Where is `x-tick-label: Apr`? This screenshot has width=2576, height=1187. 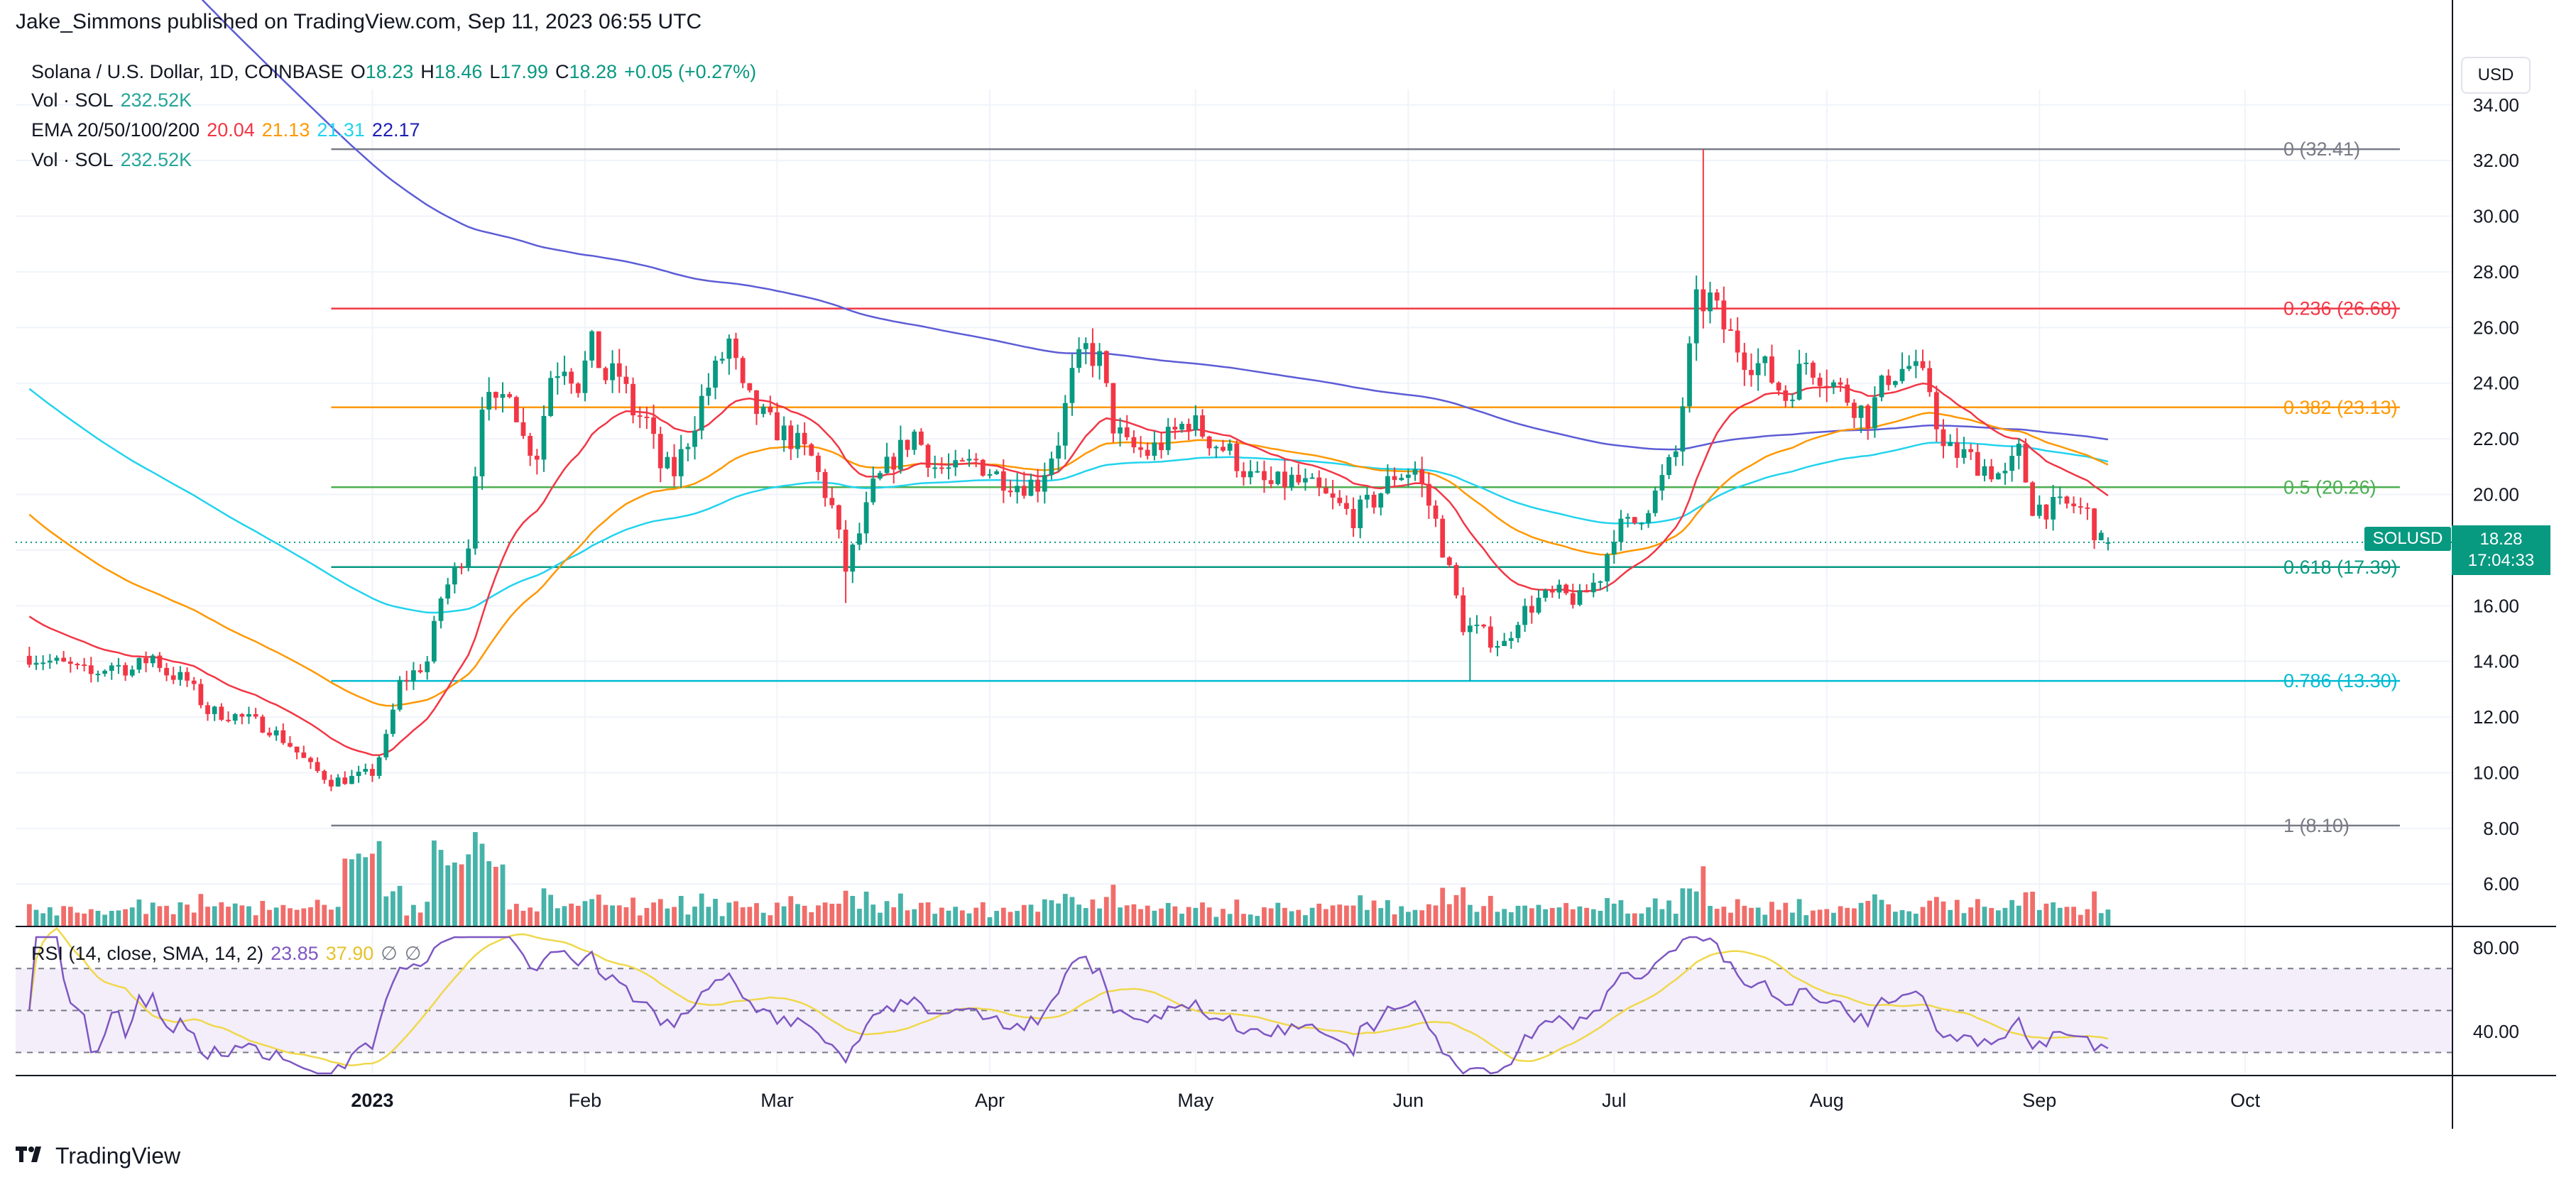
x-tick-label: Apr is located at coordinates (990, 1100).